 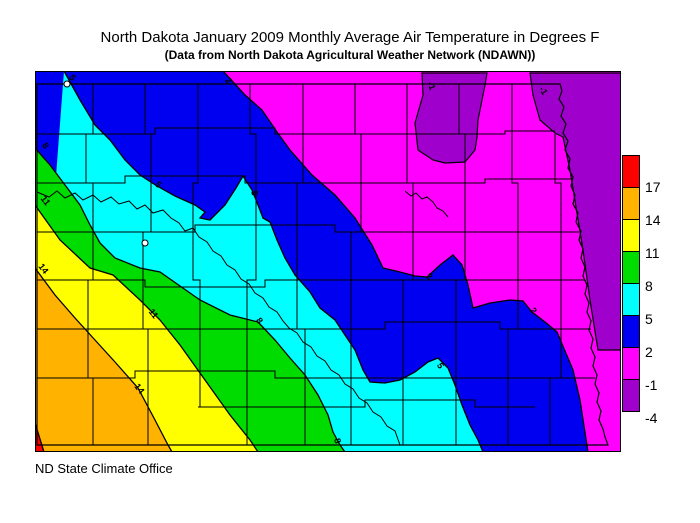 I want to click on color-scale-legend: 17 14 11 8 5 2 -1 -4, so click(x=657, y=290).